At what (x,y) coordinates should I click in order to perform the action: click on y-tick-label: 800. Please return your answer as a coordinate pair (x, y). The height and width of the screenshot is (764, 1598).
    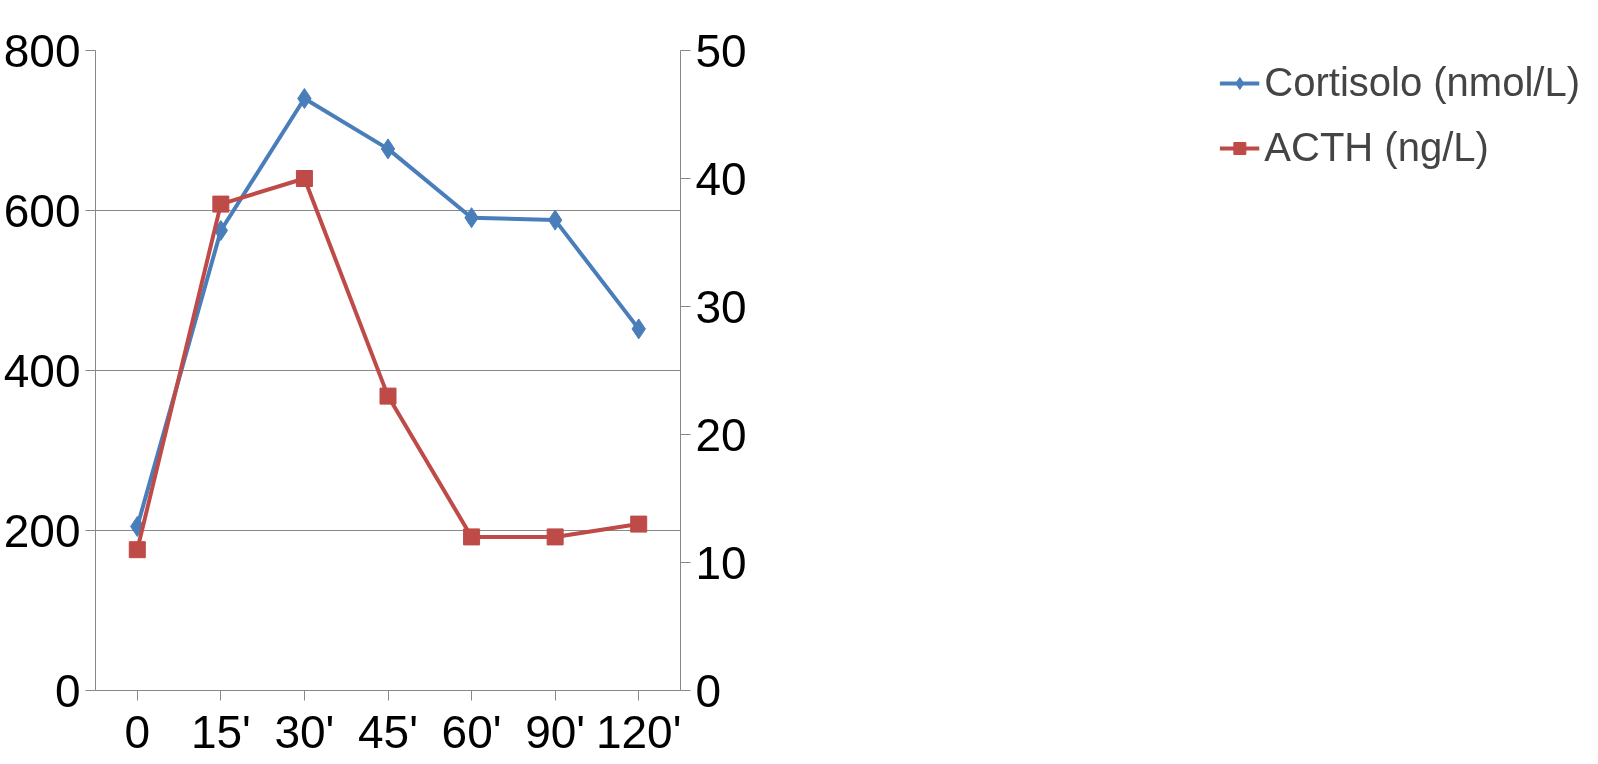
    Looking at the image, I should click on (42, 50).